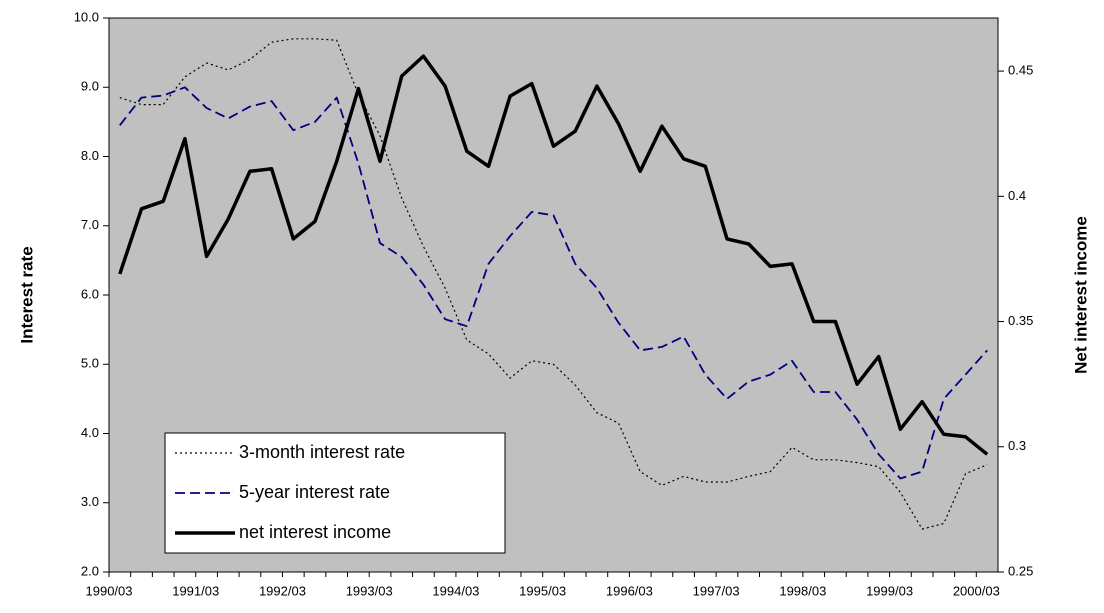  I want to click on y2-axis-title: Net interest income, so click(1080, 295).